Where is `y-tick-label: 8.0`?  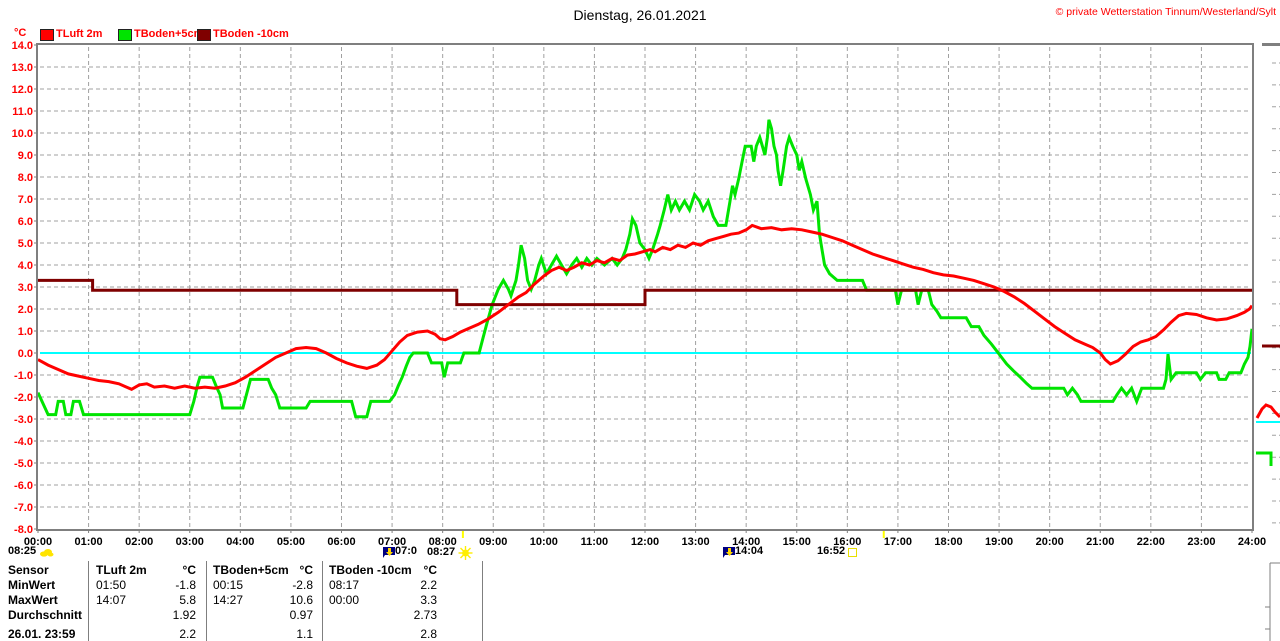
y-tick-label: 8.0 is located at coordinates (25, 178).